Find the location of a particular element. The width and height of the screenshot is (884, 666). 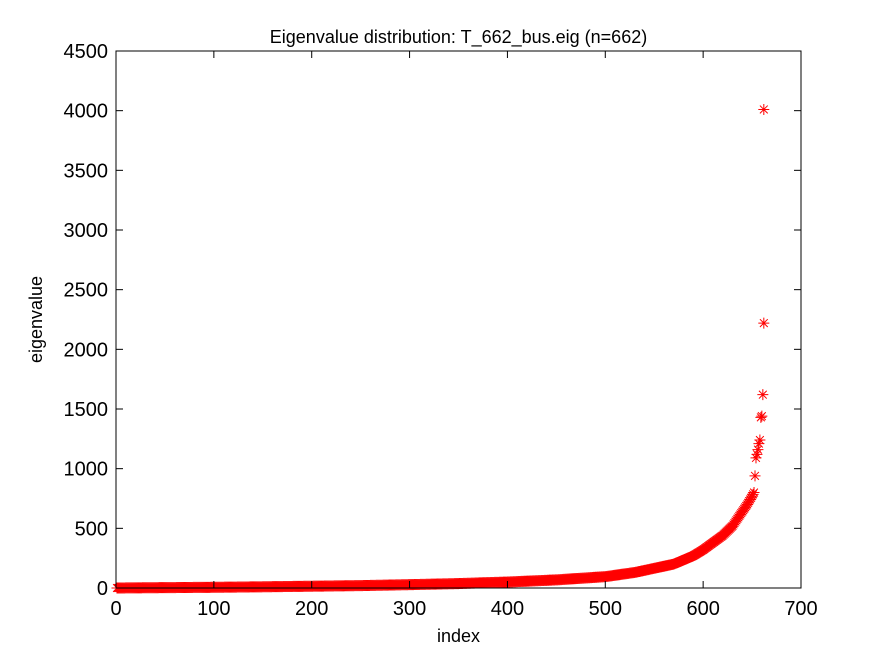

y-axis-label: eigenvalue is located at coordinates (36, 319).